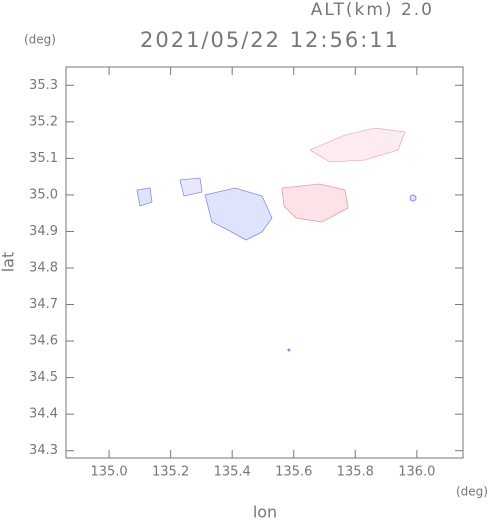 This screenshot has height=521, width=491. Describe the element at coordinates (43, 414) in the screenshot. I see `y-tick-label: 34.4` at that location.